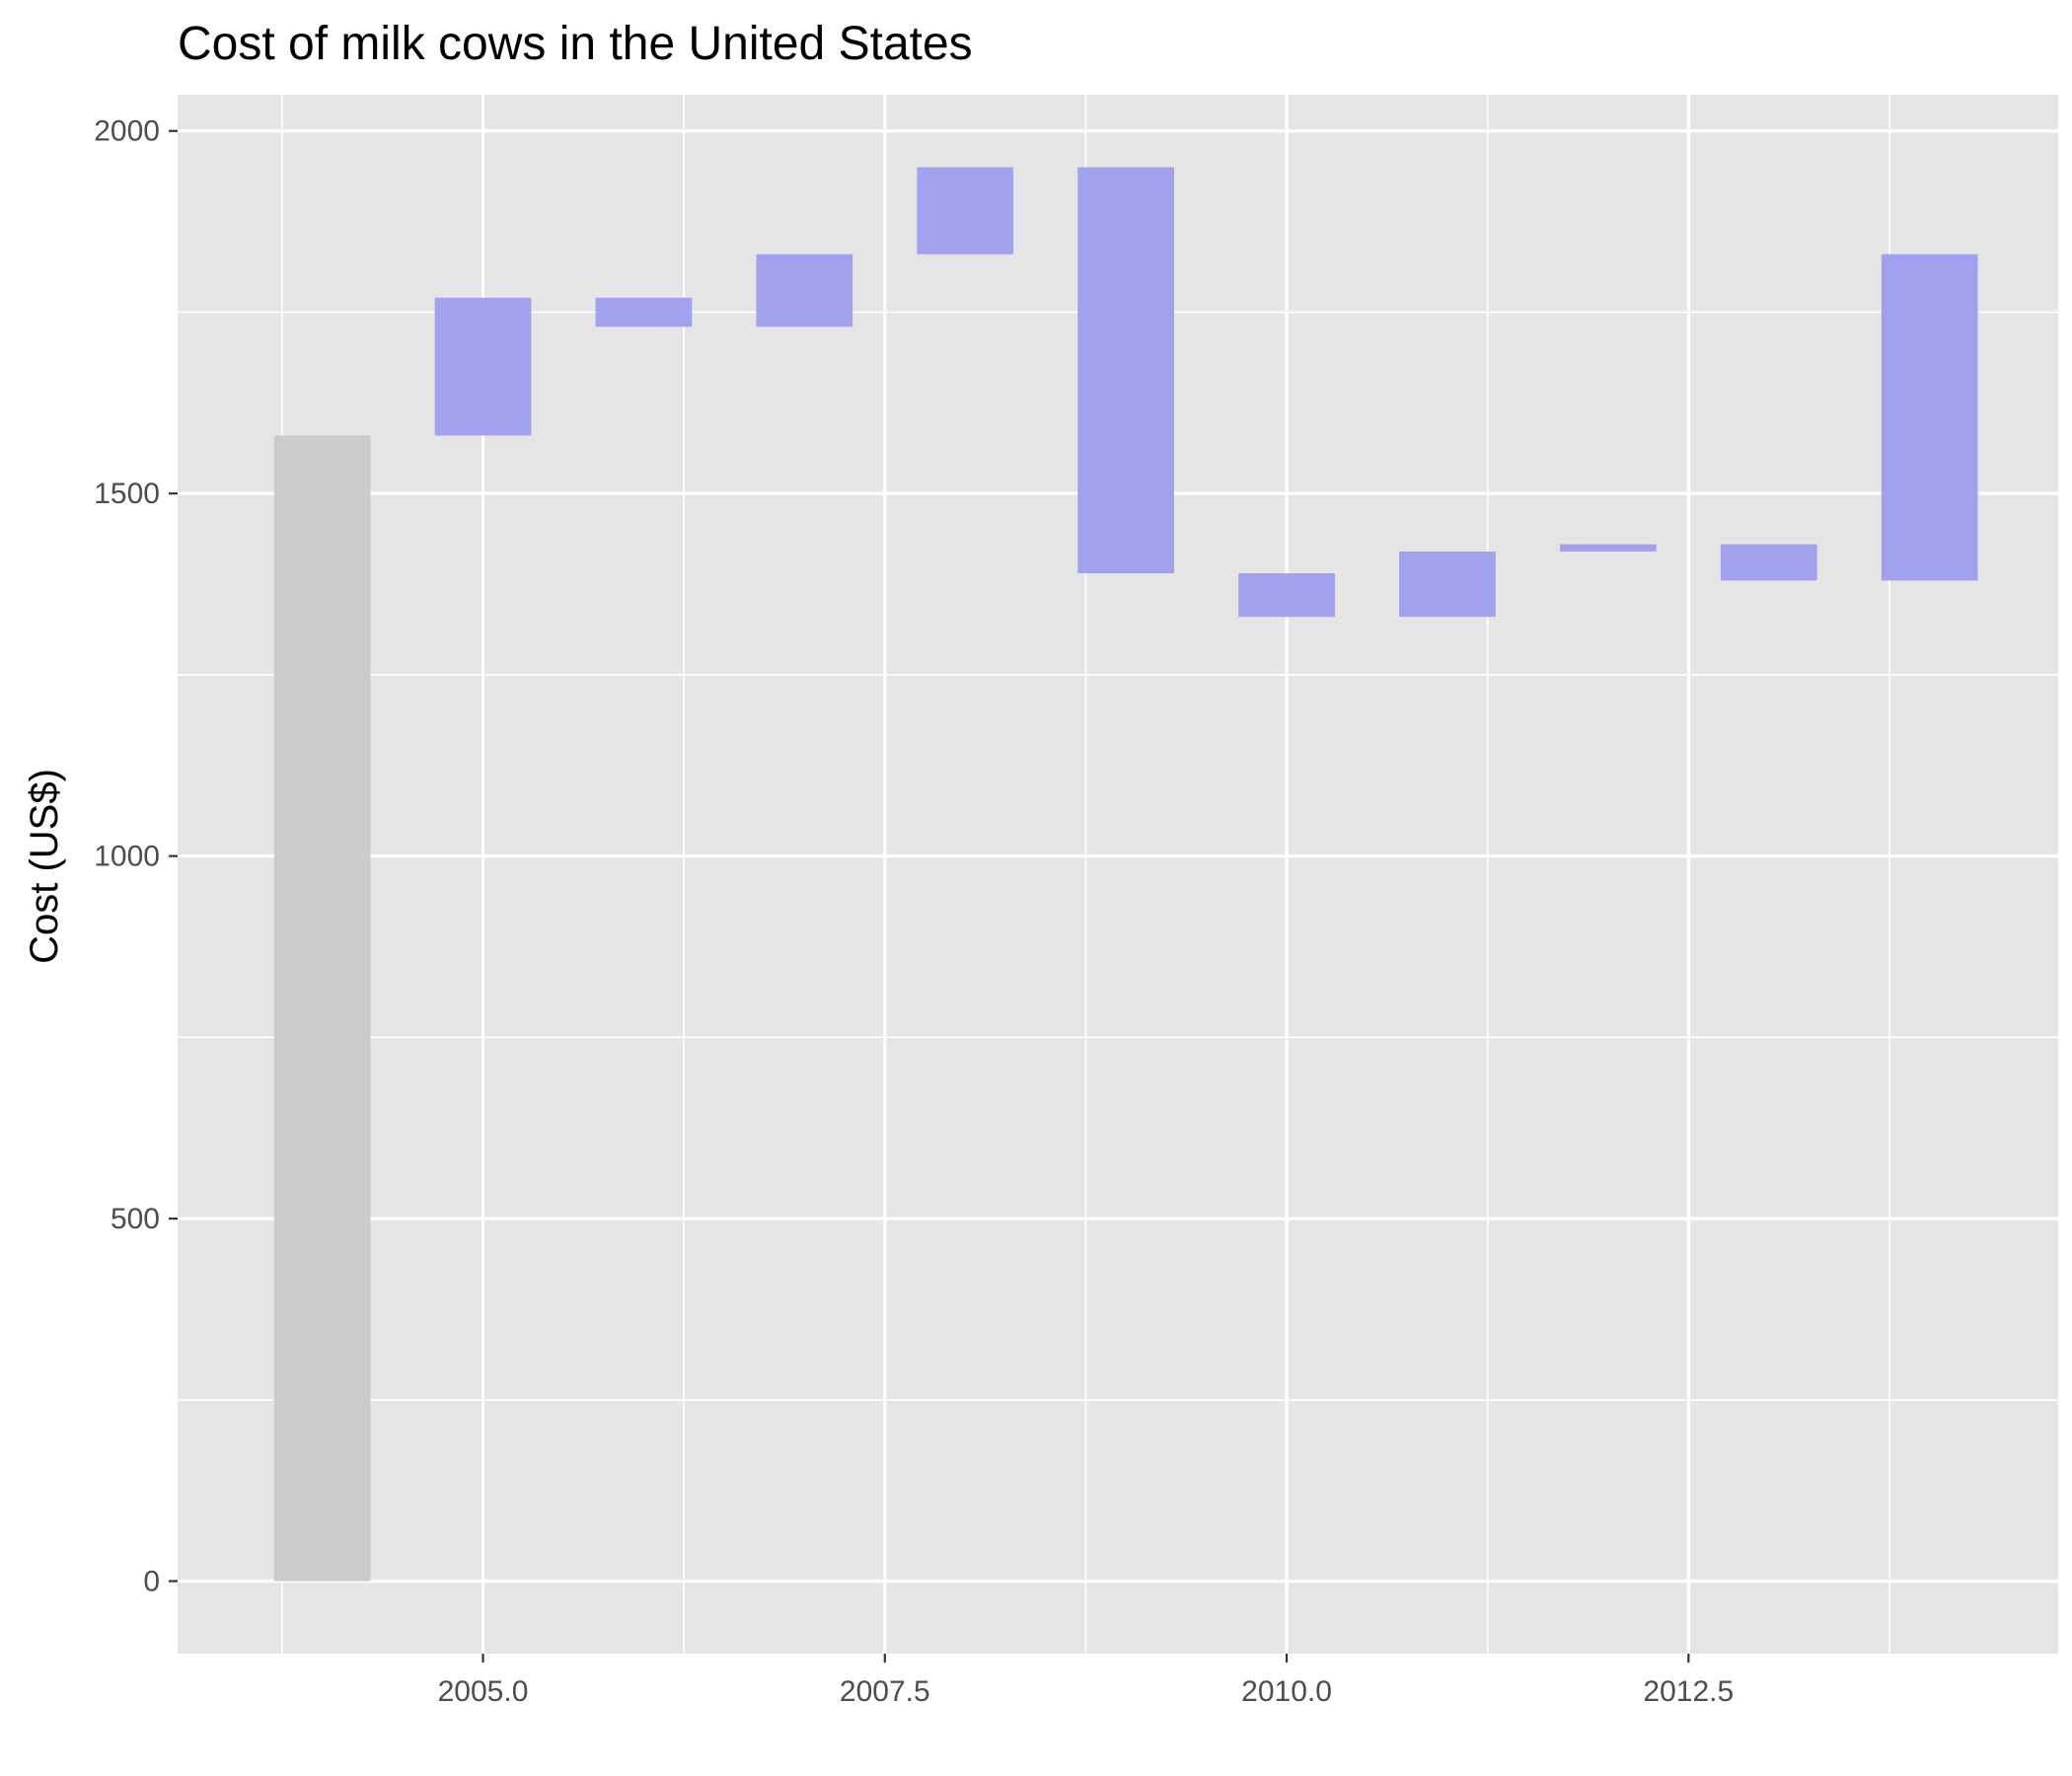  Describe the element at coordinates (1689, 1692) in the screenshot. I see `x-tick-label: 2012.5` at that location.